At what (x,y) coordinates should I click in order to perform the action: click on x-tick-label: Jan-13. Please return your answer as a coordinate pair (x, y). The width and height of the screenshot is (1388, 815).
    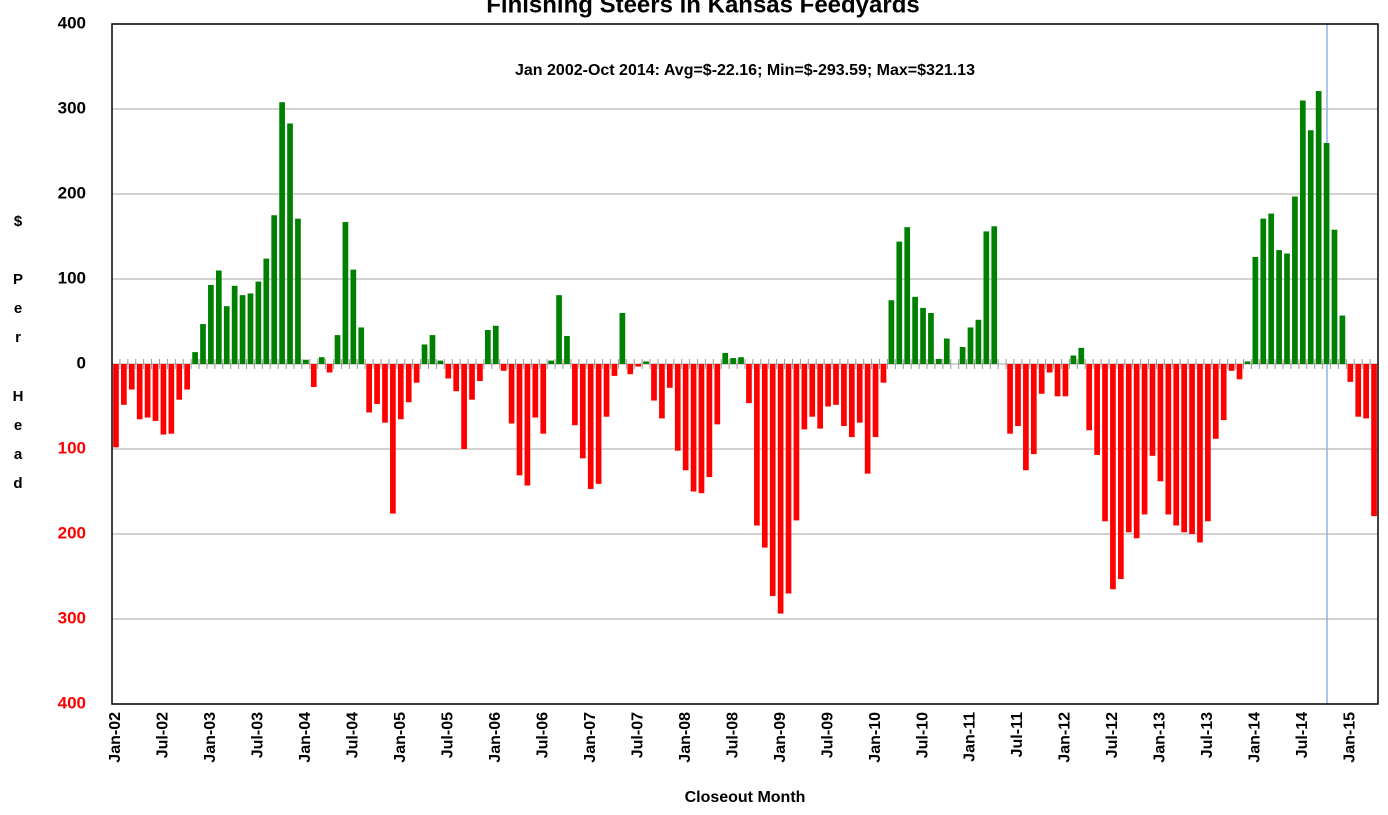
    Looking at the image, I should click on (1160, 737).